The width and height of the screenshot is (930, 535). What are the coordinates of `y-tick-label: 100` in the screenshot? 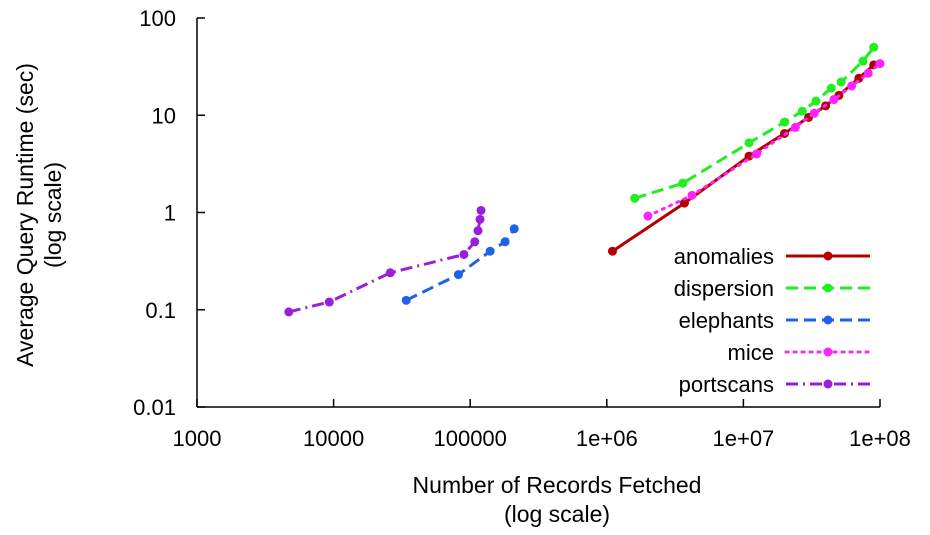 It's located at (157, 18).